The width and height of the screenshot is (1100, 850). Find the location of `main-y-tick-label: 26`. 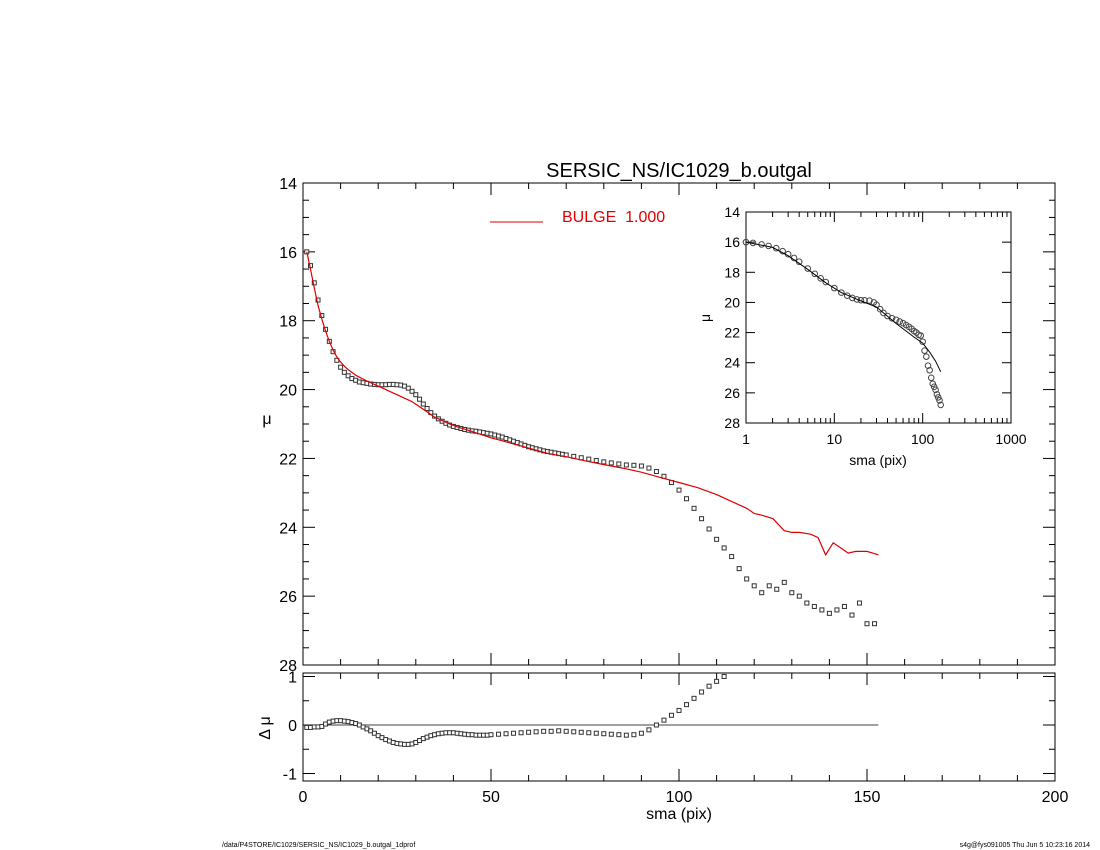

main-y-tick-label: 26 is located at coordinates (288, 597).